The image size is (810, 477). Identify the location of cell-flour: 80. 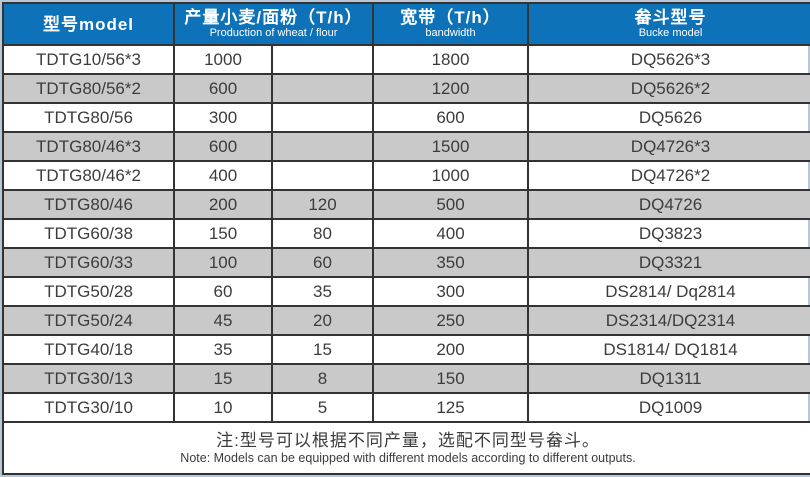
(322, 233).